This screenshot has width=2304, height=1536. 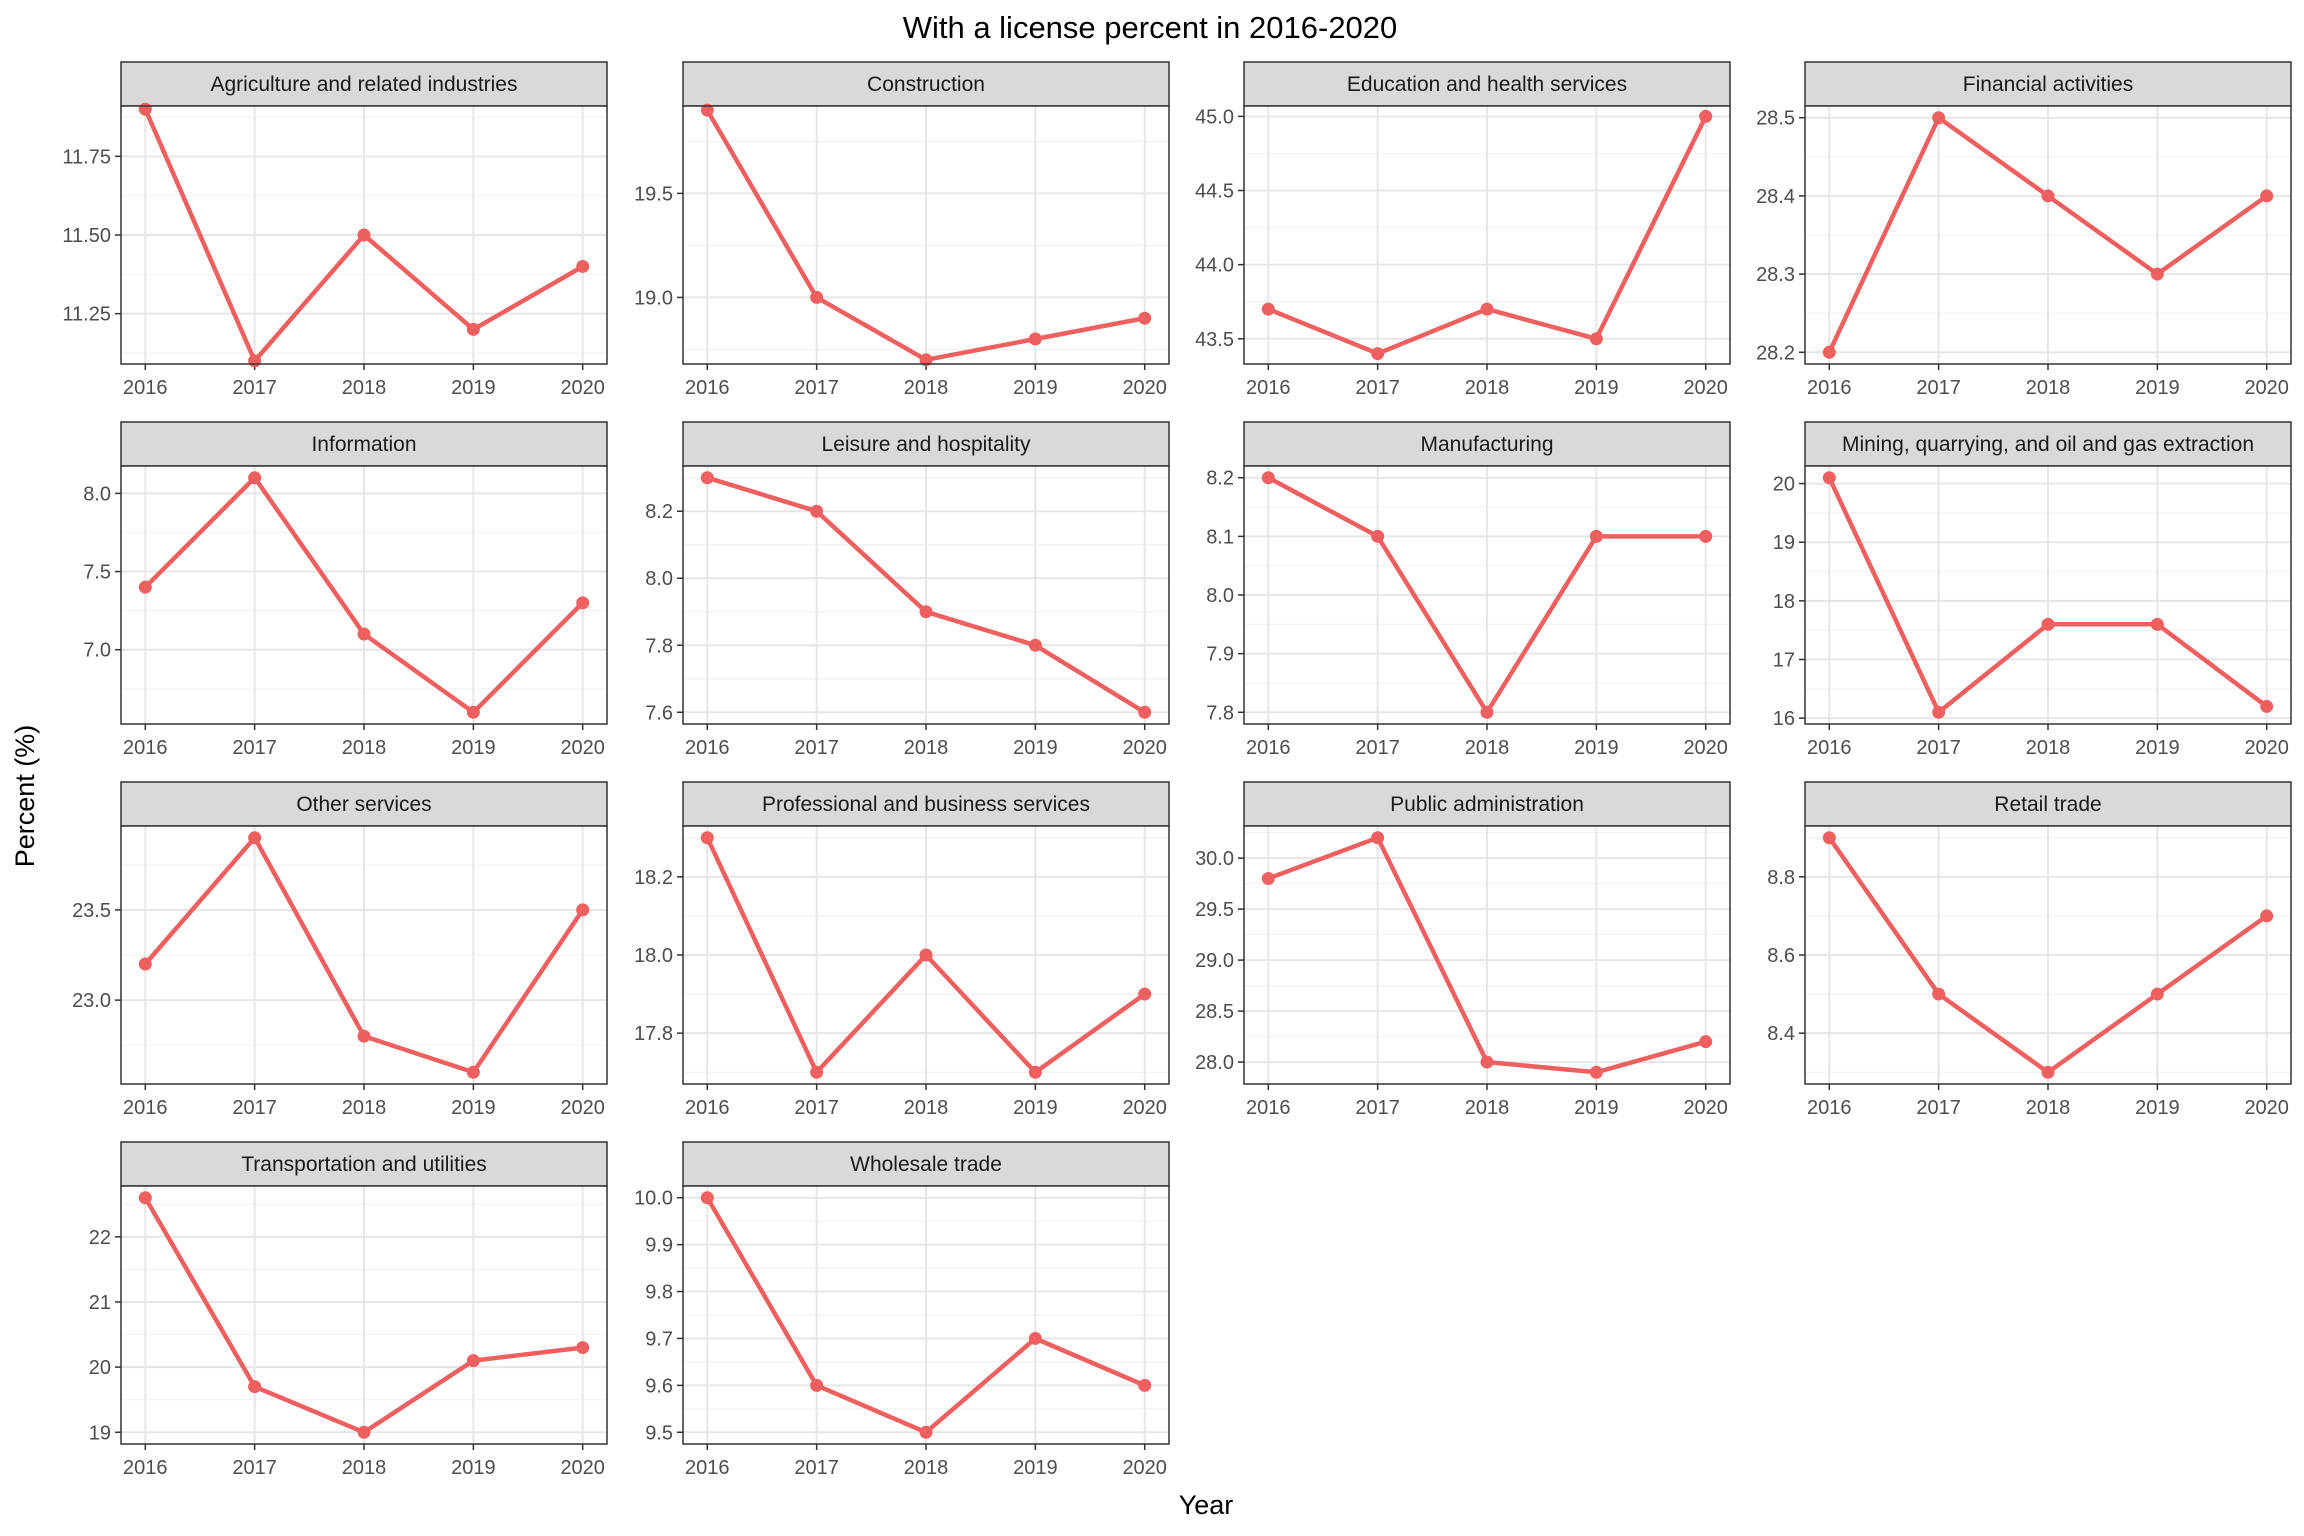 What do you see at coordinates (1220, 479) in the screenshot?
I see `y-tick-label: 8.2` at bounding box center [1220, 479].